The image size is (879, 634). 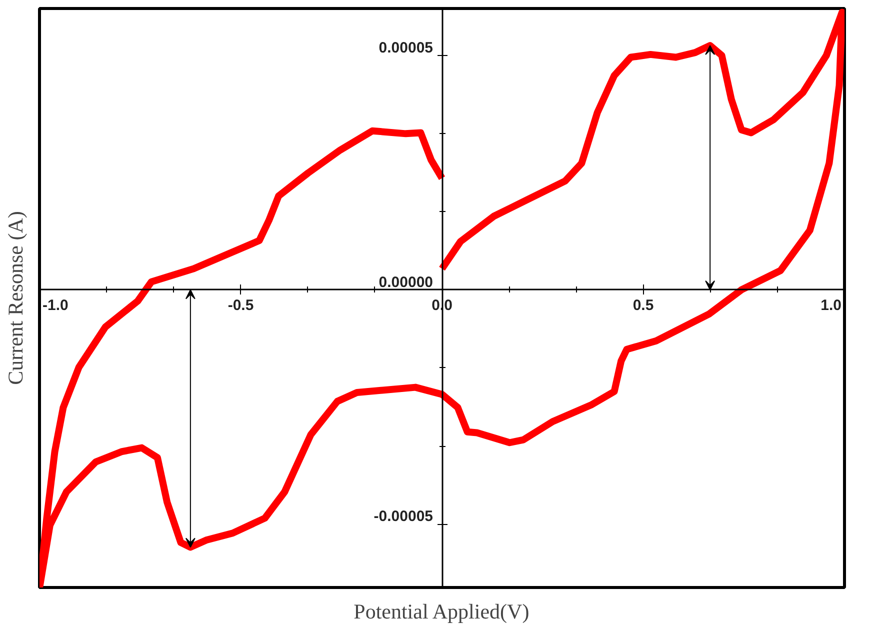 I want to click on x-tick-label: -1.0, so click(x=55, y=305).